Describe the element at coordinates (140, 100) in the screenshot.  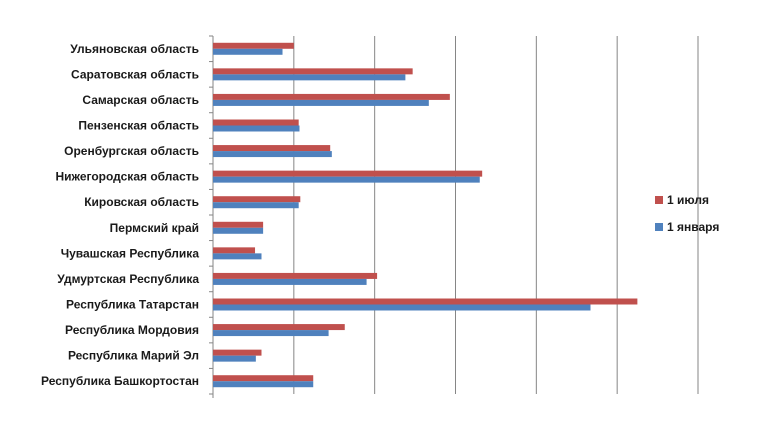
I see `category-label: Самарская область` at that location.